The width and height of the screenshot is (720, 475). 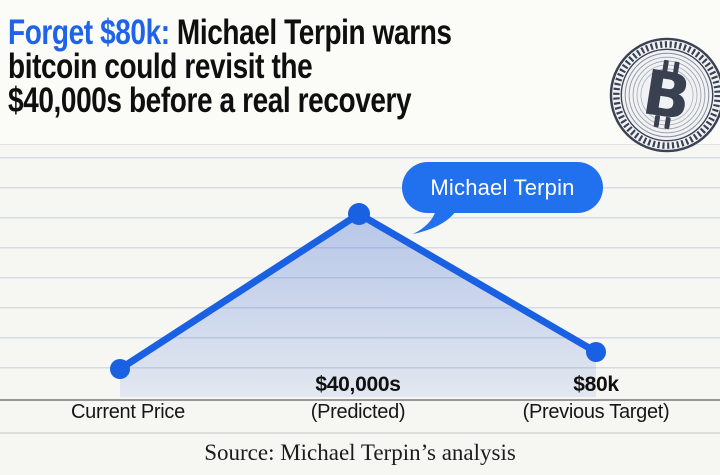 What do you see at coordinates (358, 384) in the screenshot?
I see `point-value: $40,000s` at bounding box center [358, 384].